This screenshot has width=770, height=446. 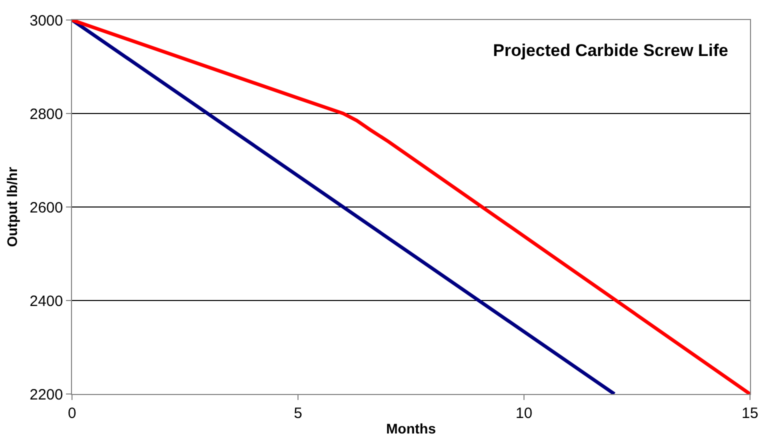 What do you see at coordinates (46, 114) in the screenshot?
I see `y-tick-label: 2800` at bounding box center [46, 114].